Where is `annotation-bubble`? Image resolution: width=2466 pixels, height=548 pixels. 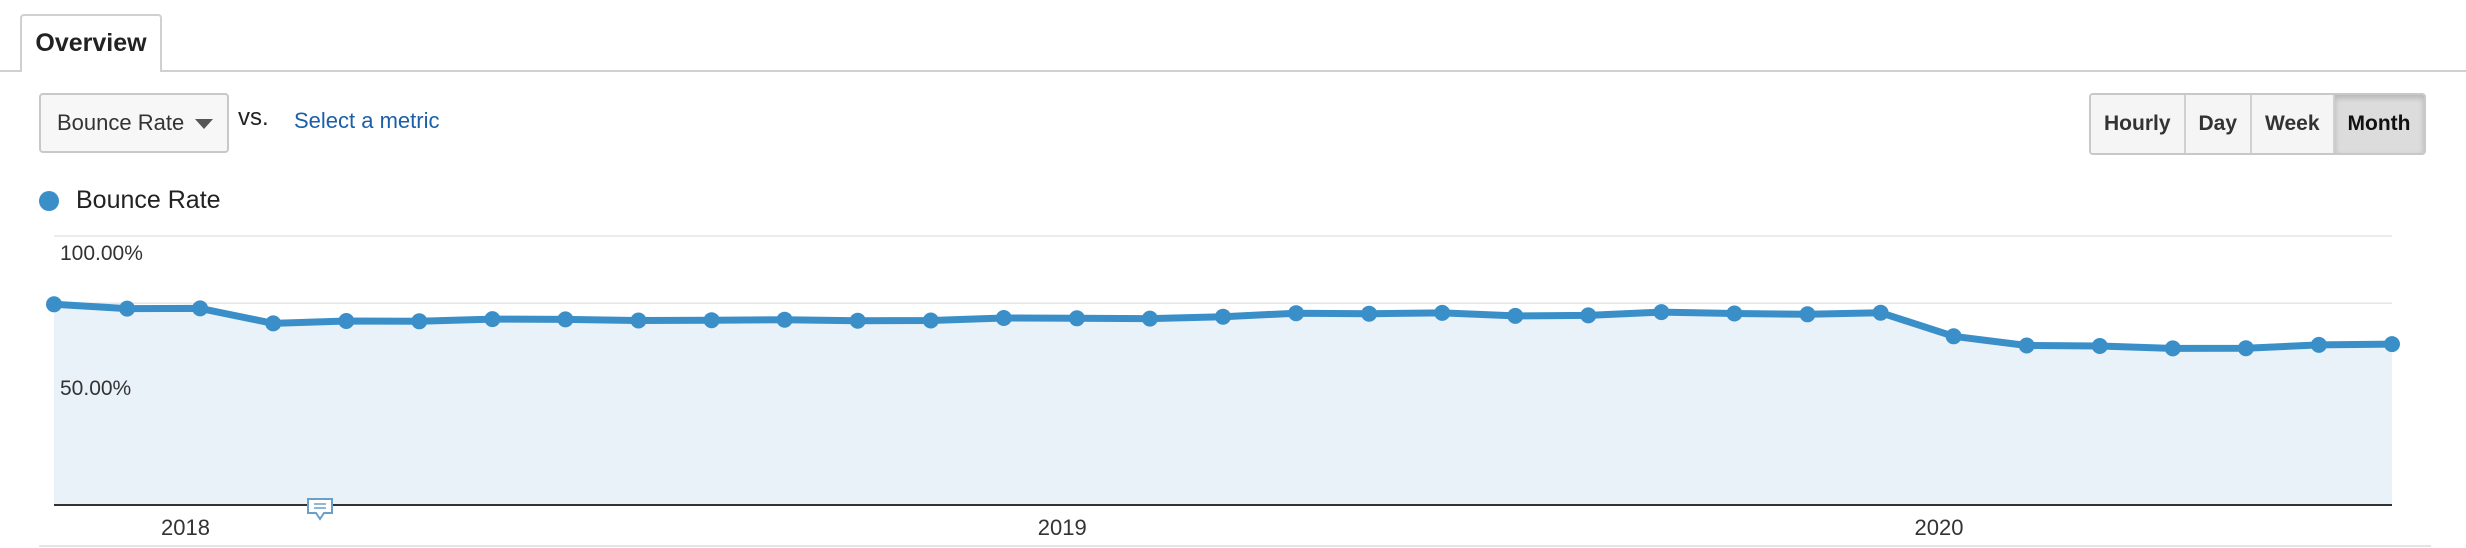
annotation-bubble is located at coordinates (320, 509).